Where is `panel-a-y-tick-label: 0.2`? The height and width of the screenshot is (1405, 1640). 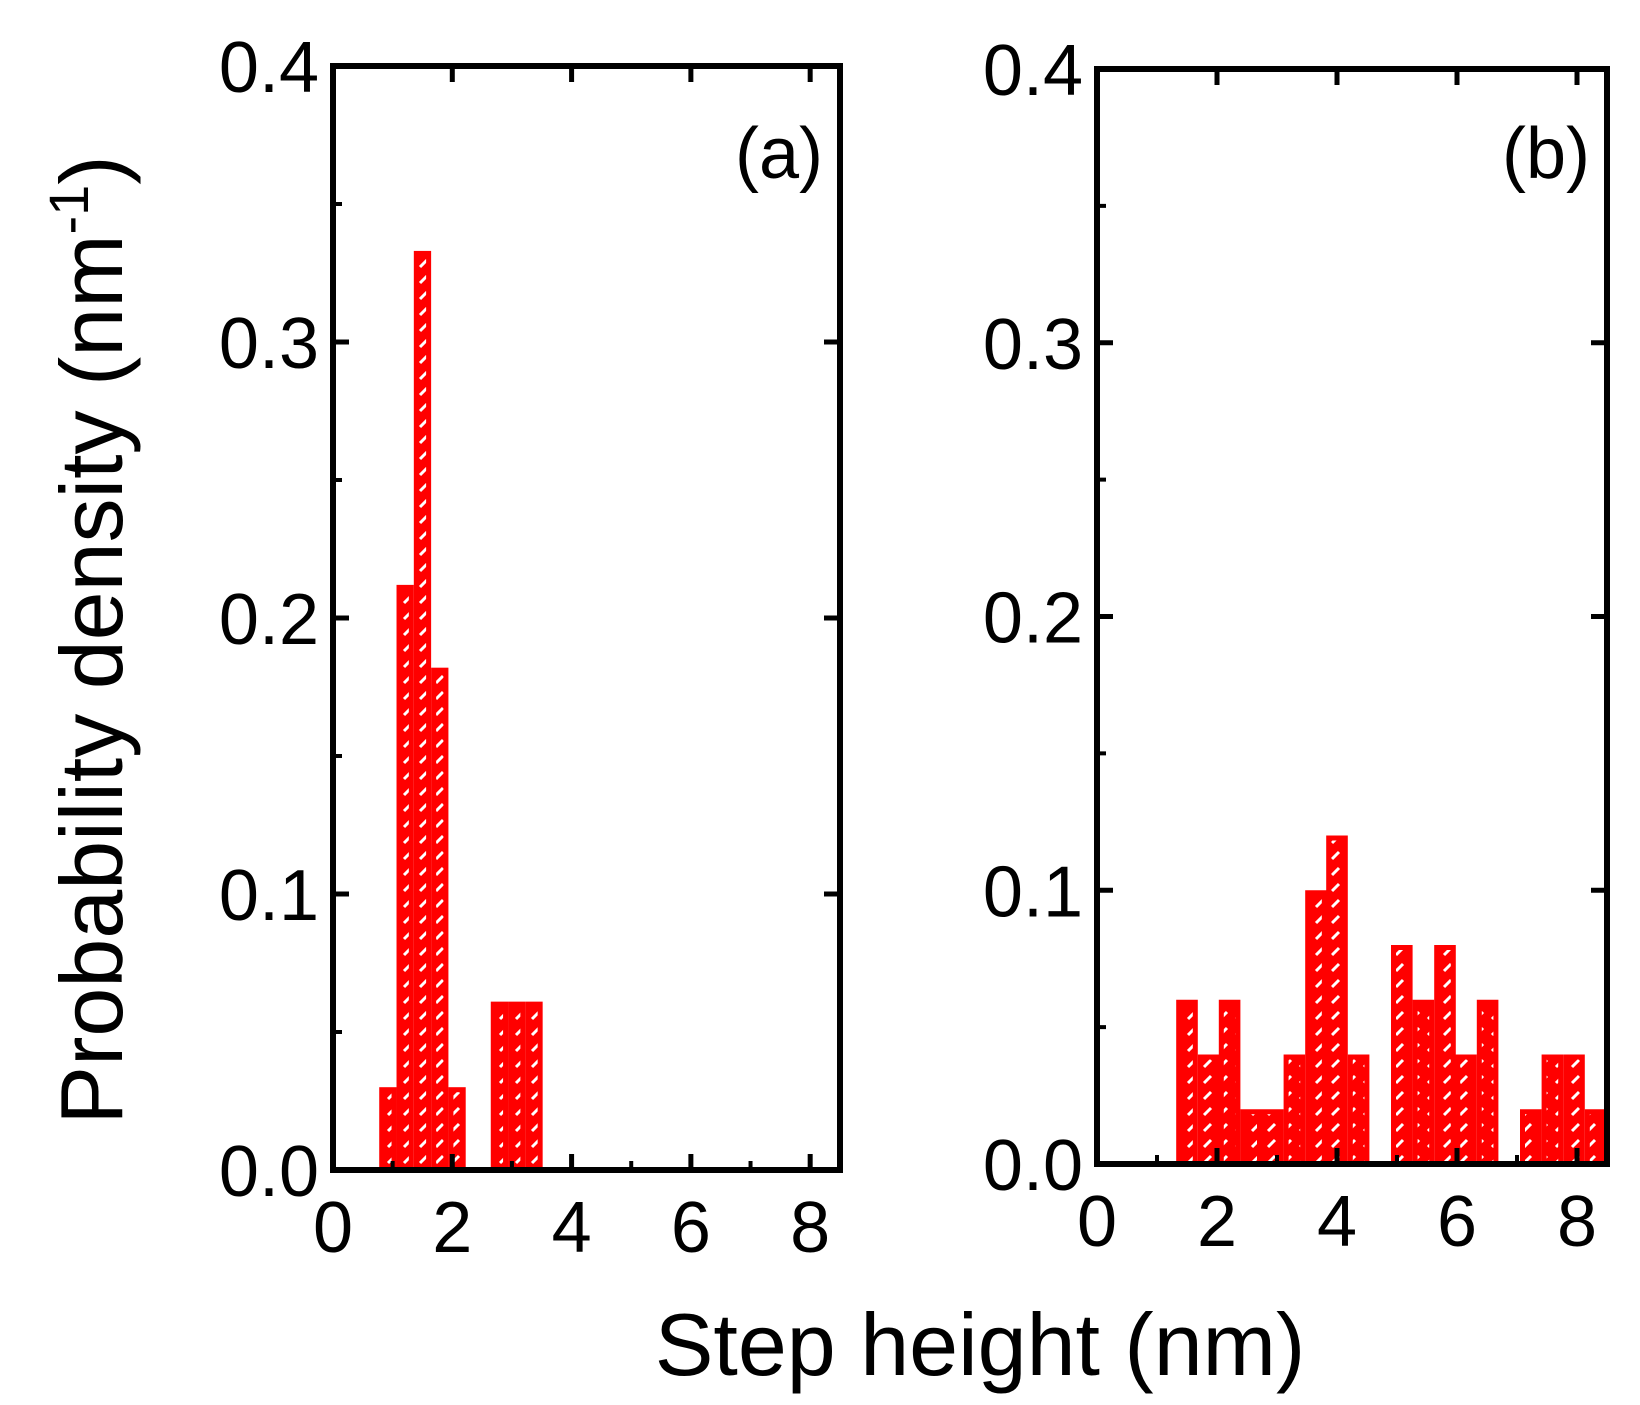 panel-a-y-tick-label: 0.2 is located at coordinates (269, 620).